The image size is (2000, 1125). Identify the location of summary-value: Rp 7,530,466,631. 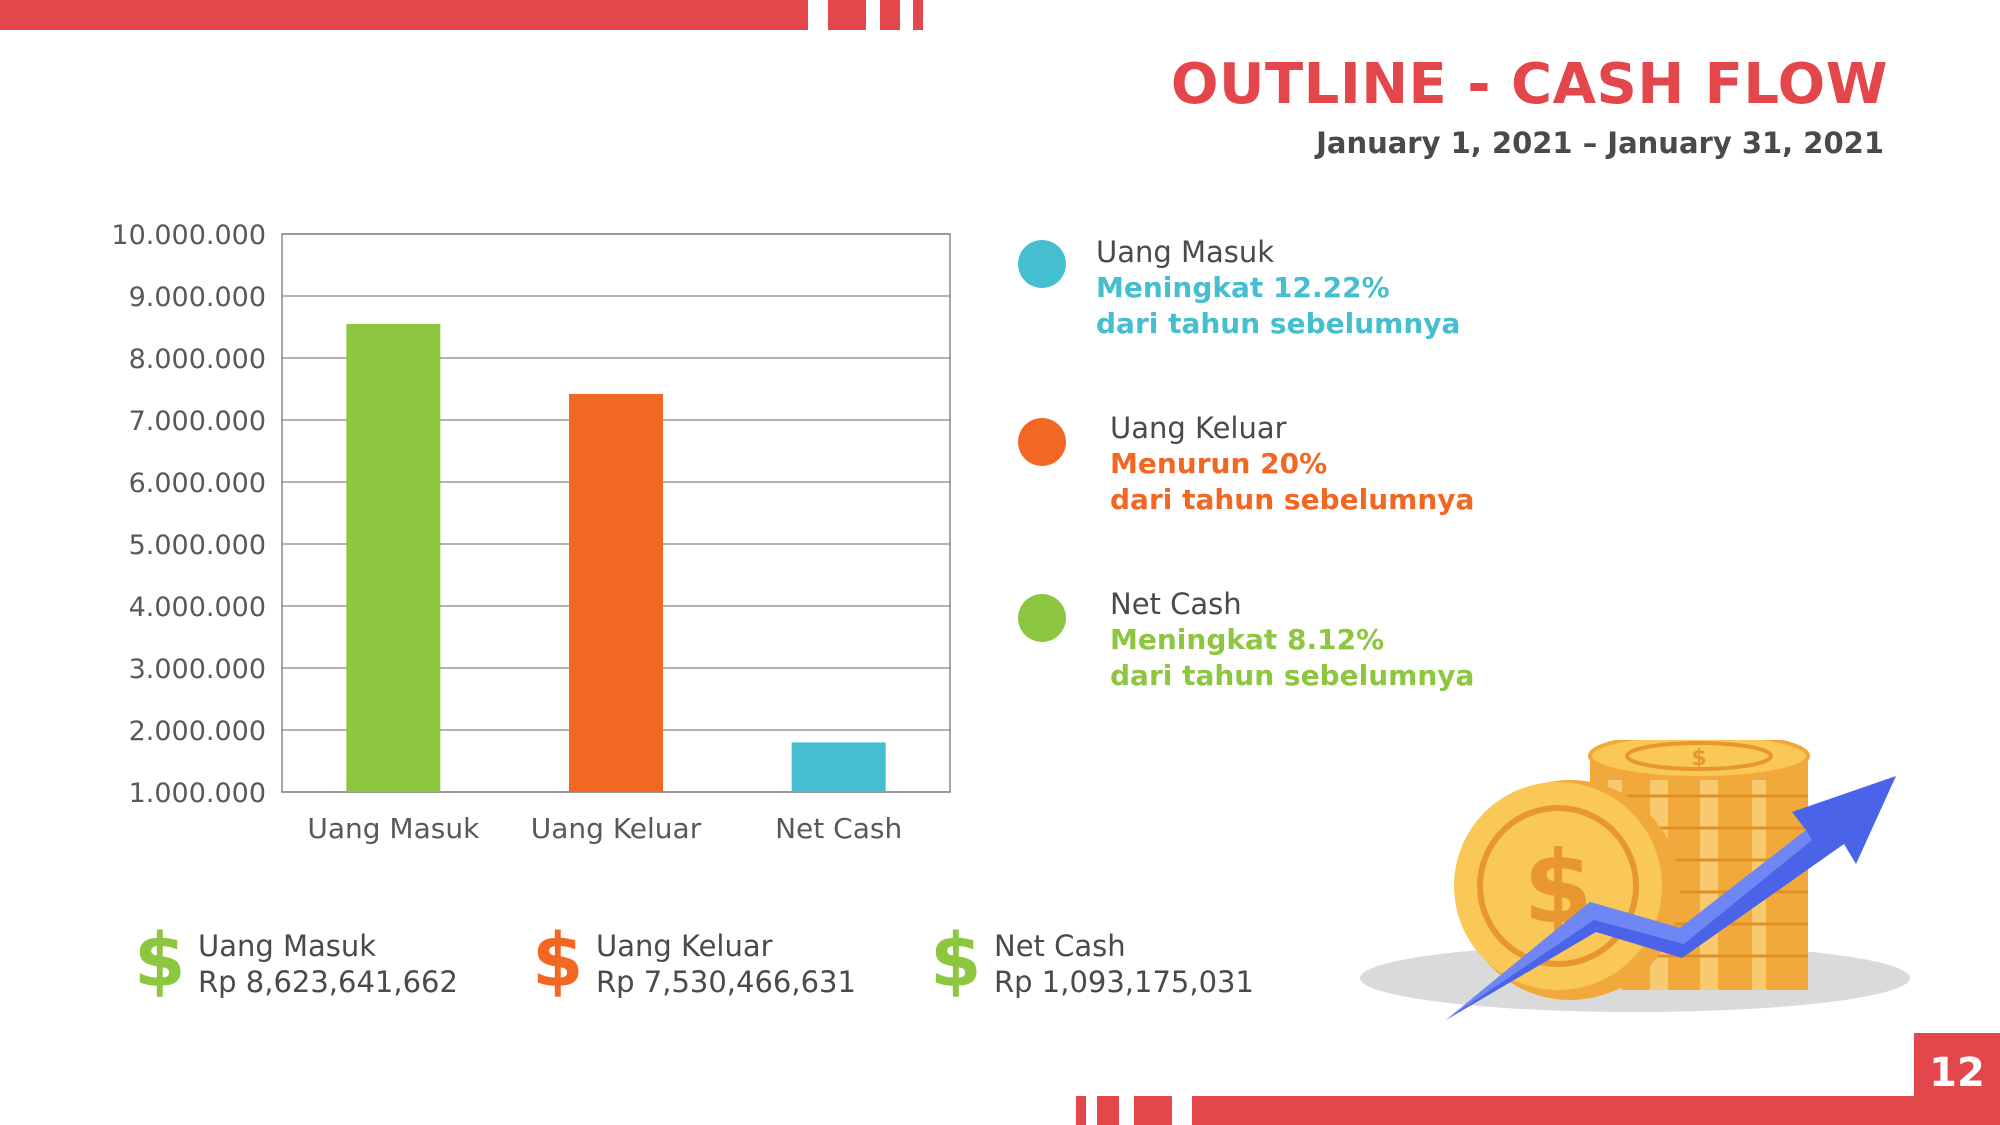
(726, 982).